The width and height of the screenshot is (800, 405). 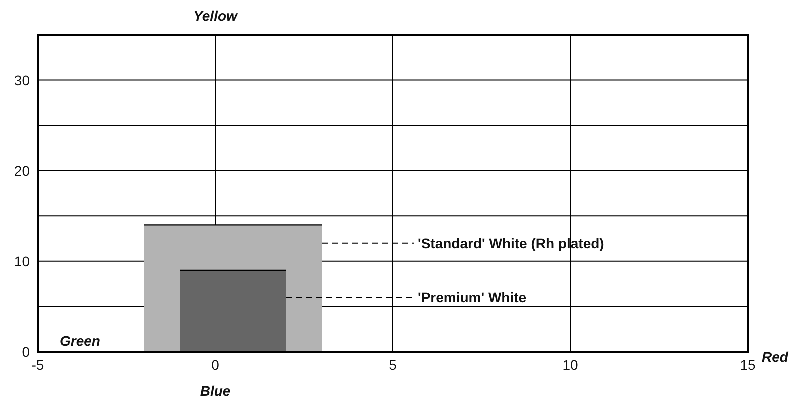 What do you see at coordinates (80, 341) in the screenshot?
I see `annotation: Green` at bounding box center [80, 341].